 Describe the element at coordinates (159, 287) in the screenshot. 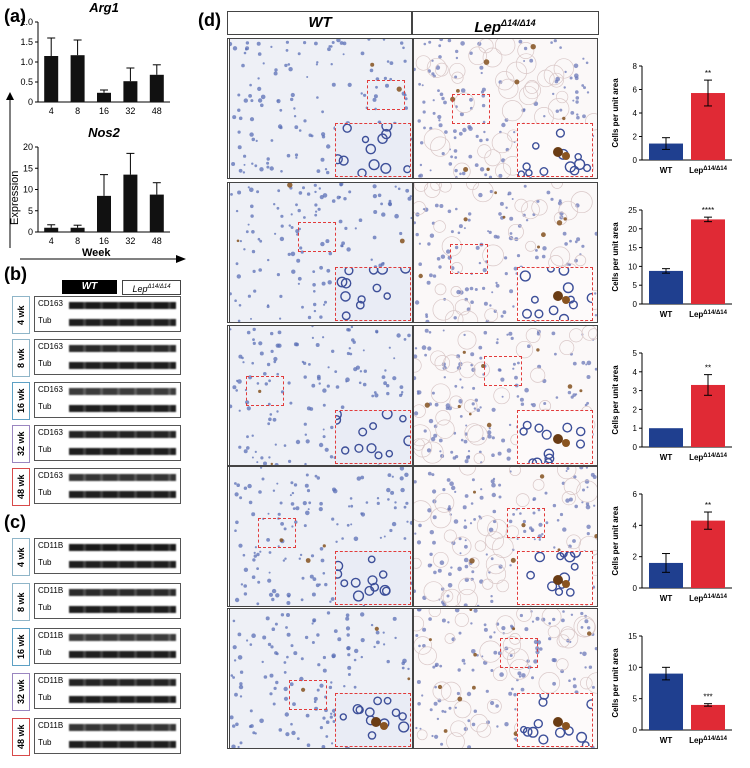

I see `legend-lep-sup: Δ14/Δ14` at that location.